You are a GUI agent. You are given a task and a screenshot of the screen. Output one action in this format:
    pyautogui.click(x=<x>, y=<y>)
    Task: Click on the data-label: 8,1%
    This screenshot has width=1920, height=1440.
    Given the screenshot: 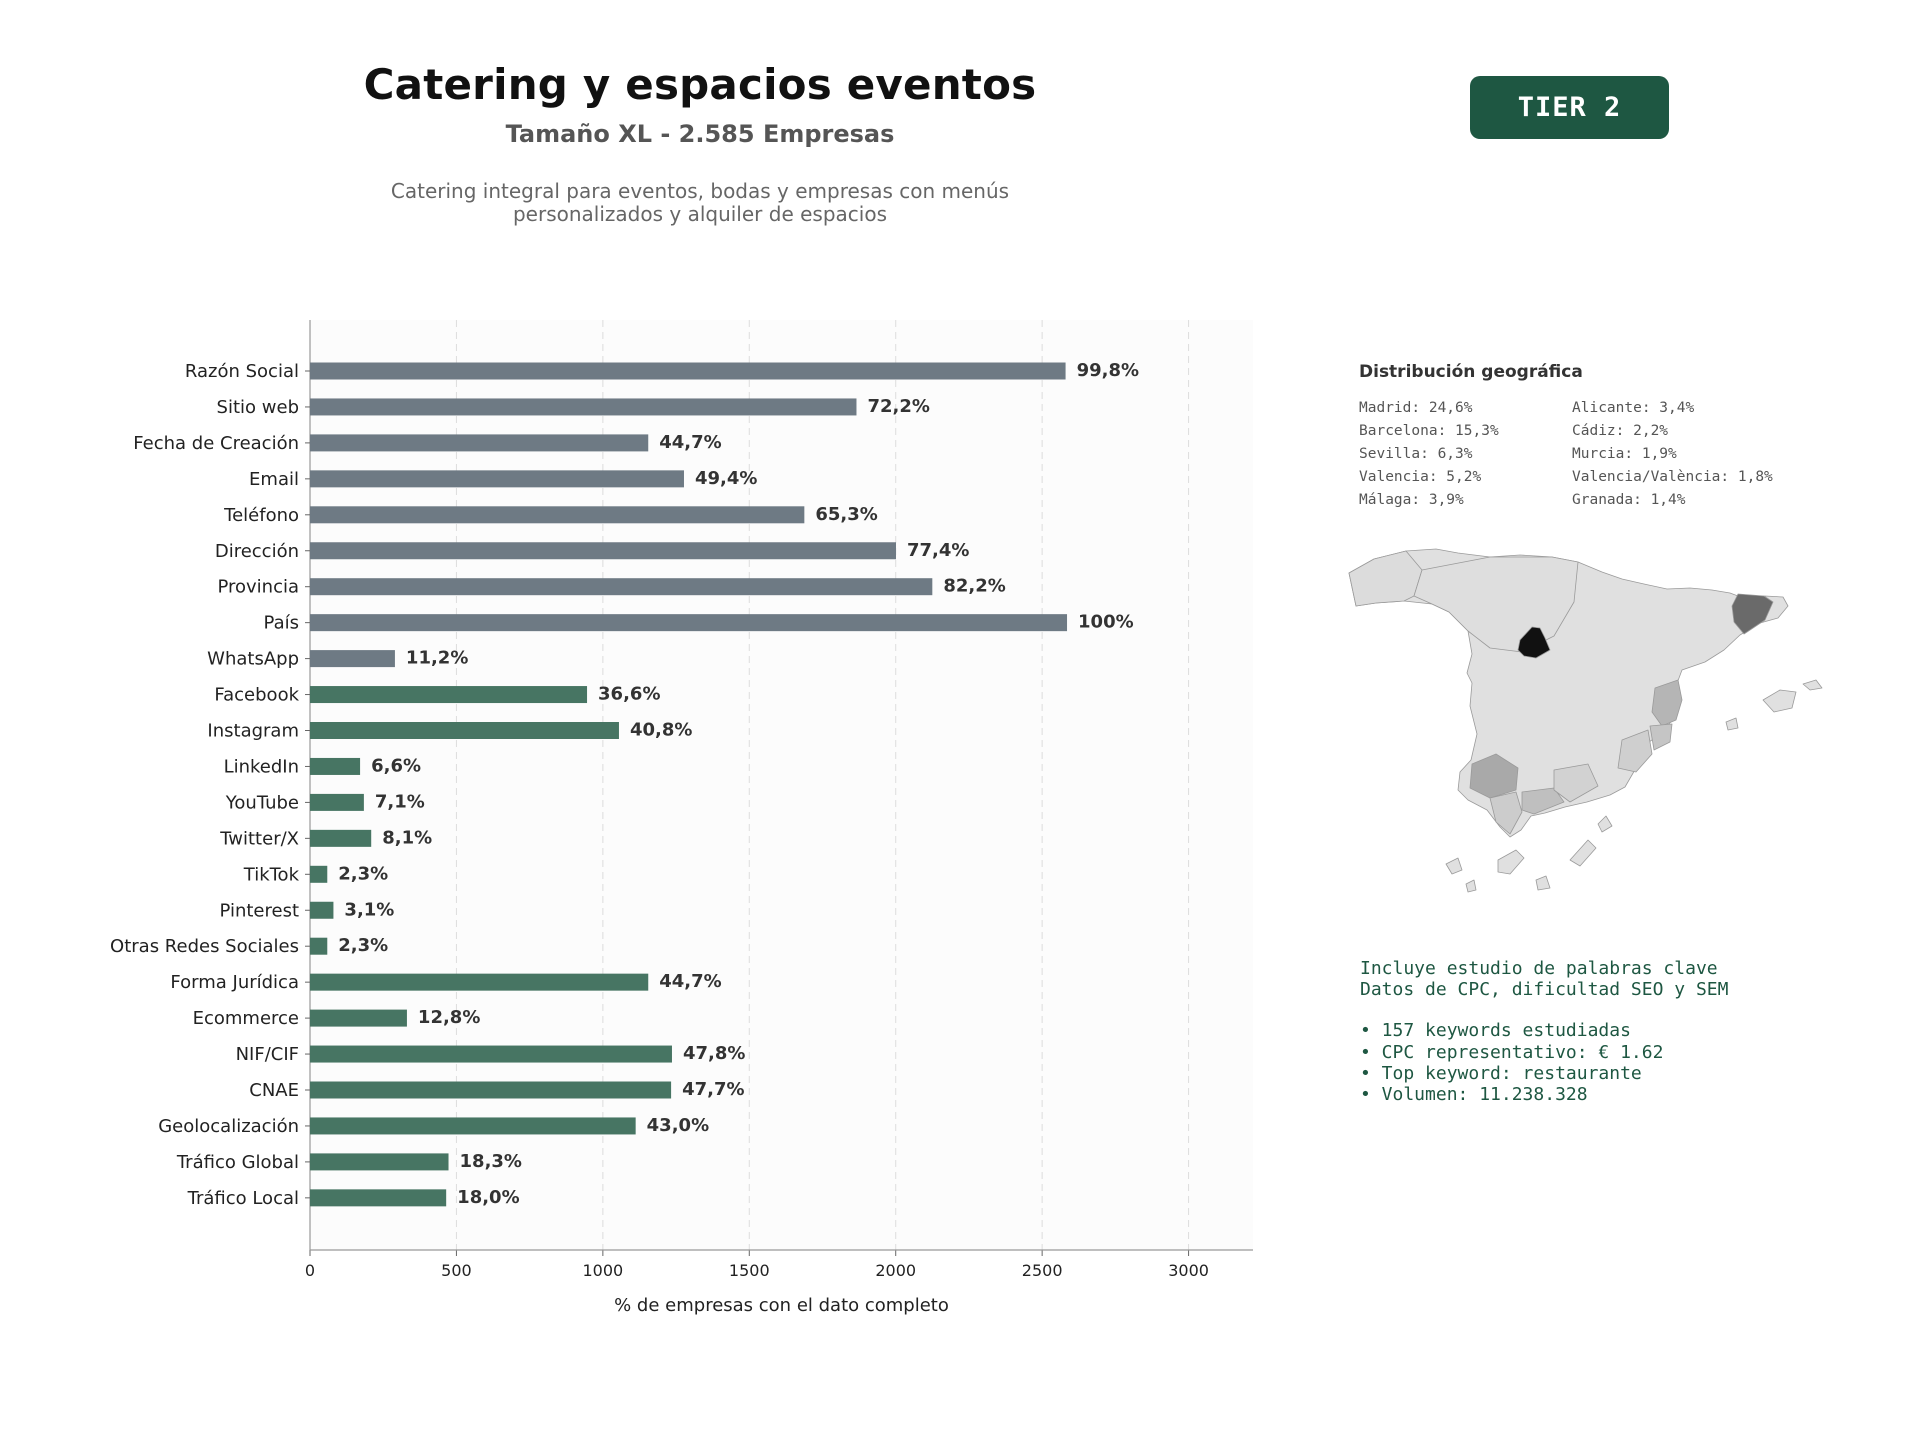 What is the action you would take?
    pyautogui.click(x=407, y=837)
    